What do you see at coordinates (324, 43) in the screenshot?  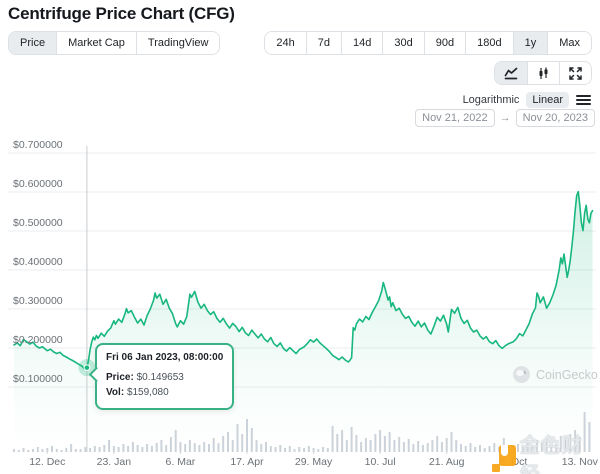 I see `range-7d: 7d` at bounding box center [324, 43].